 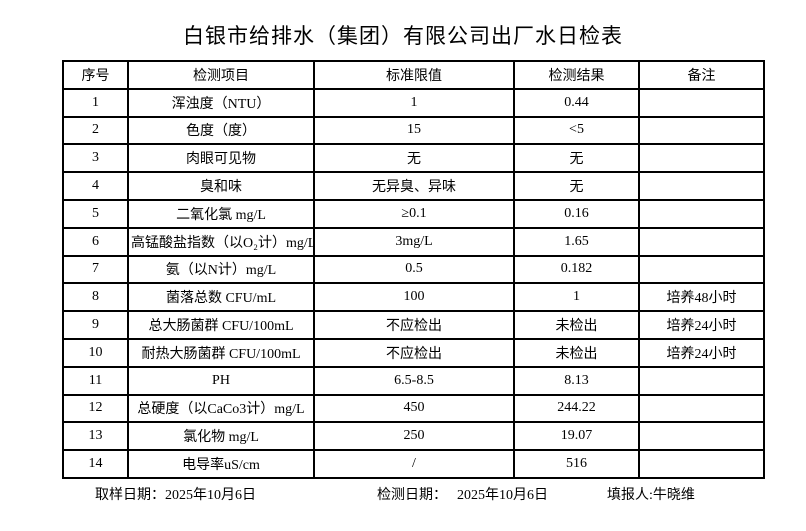 I want to click on sampling-date-value: 2025年10月6日, so click(x=210, y=495).